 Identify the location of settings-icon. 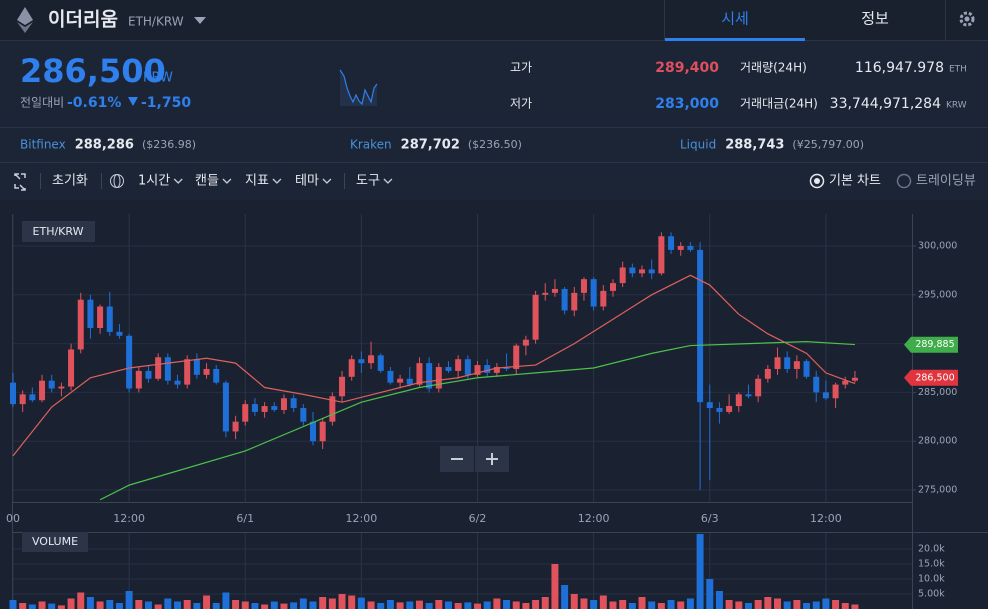
(967, 19).